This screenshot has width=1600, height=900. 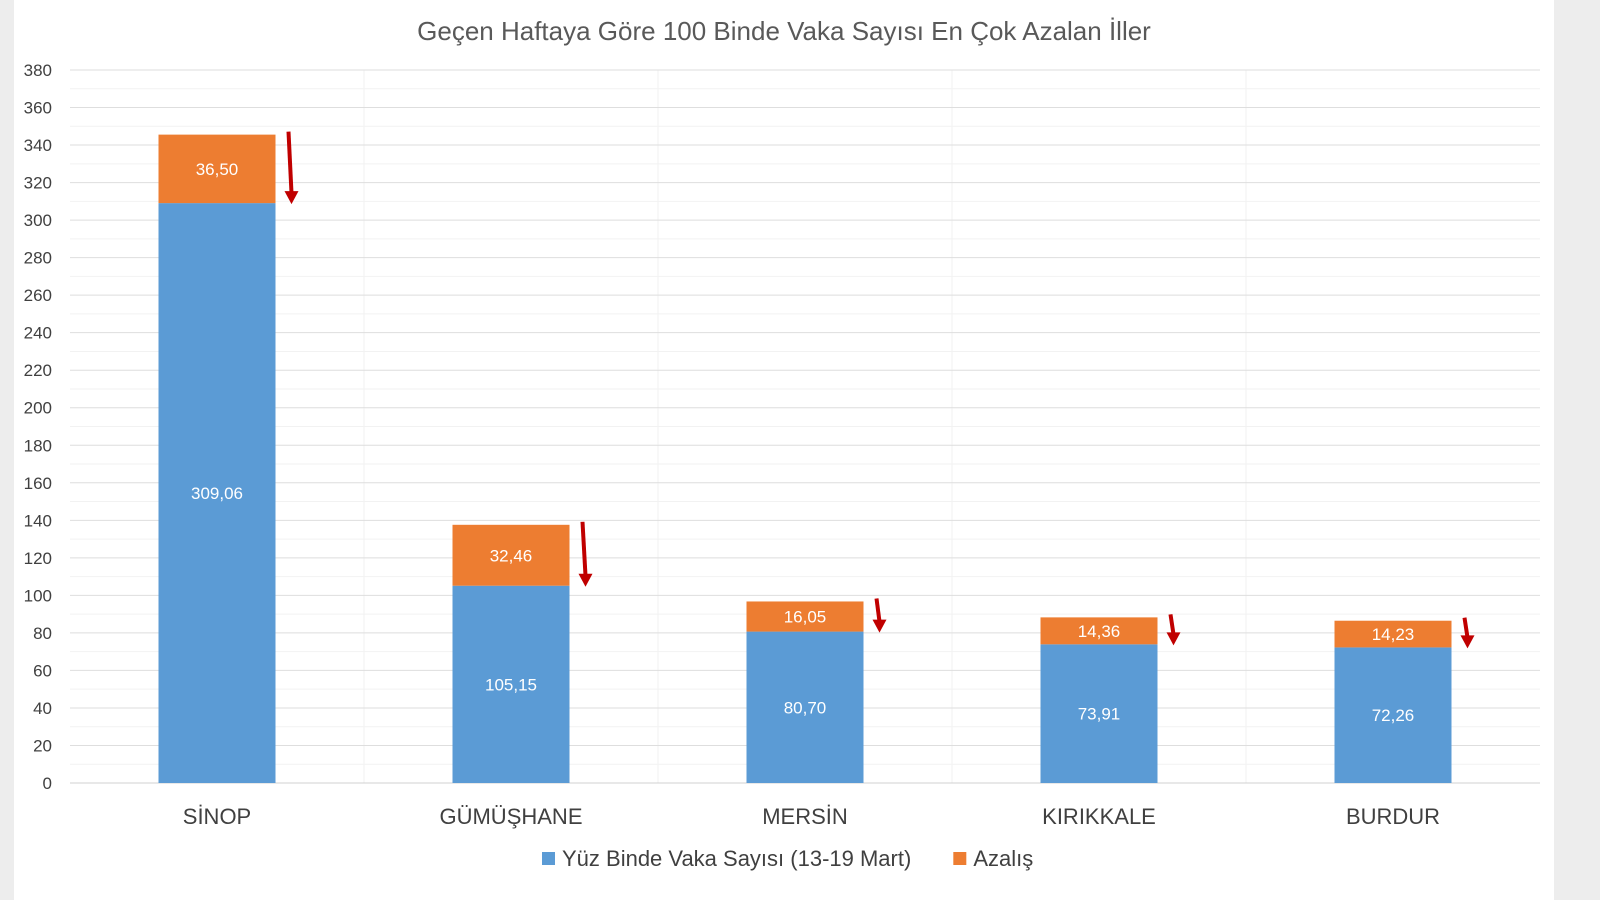 I want to click on x-tick-label: MERSİN, so click(x=805, y=816).